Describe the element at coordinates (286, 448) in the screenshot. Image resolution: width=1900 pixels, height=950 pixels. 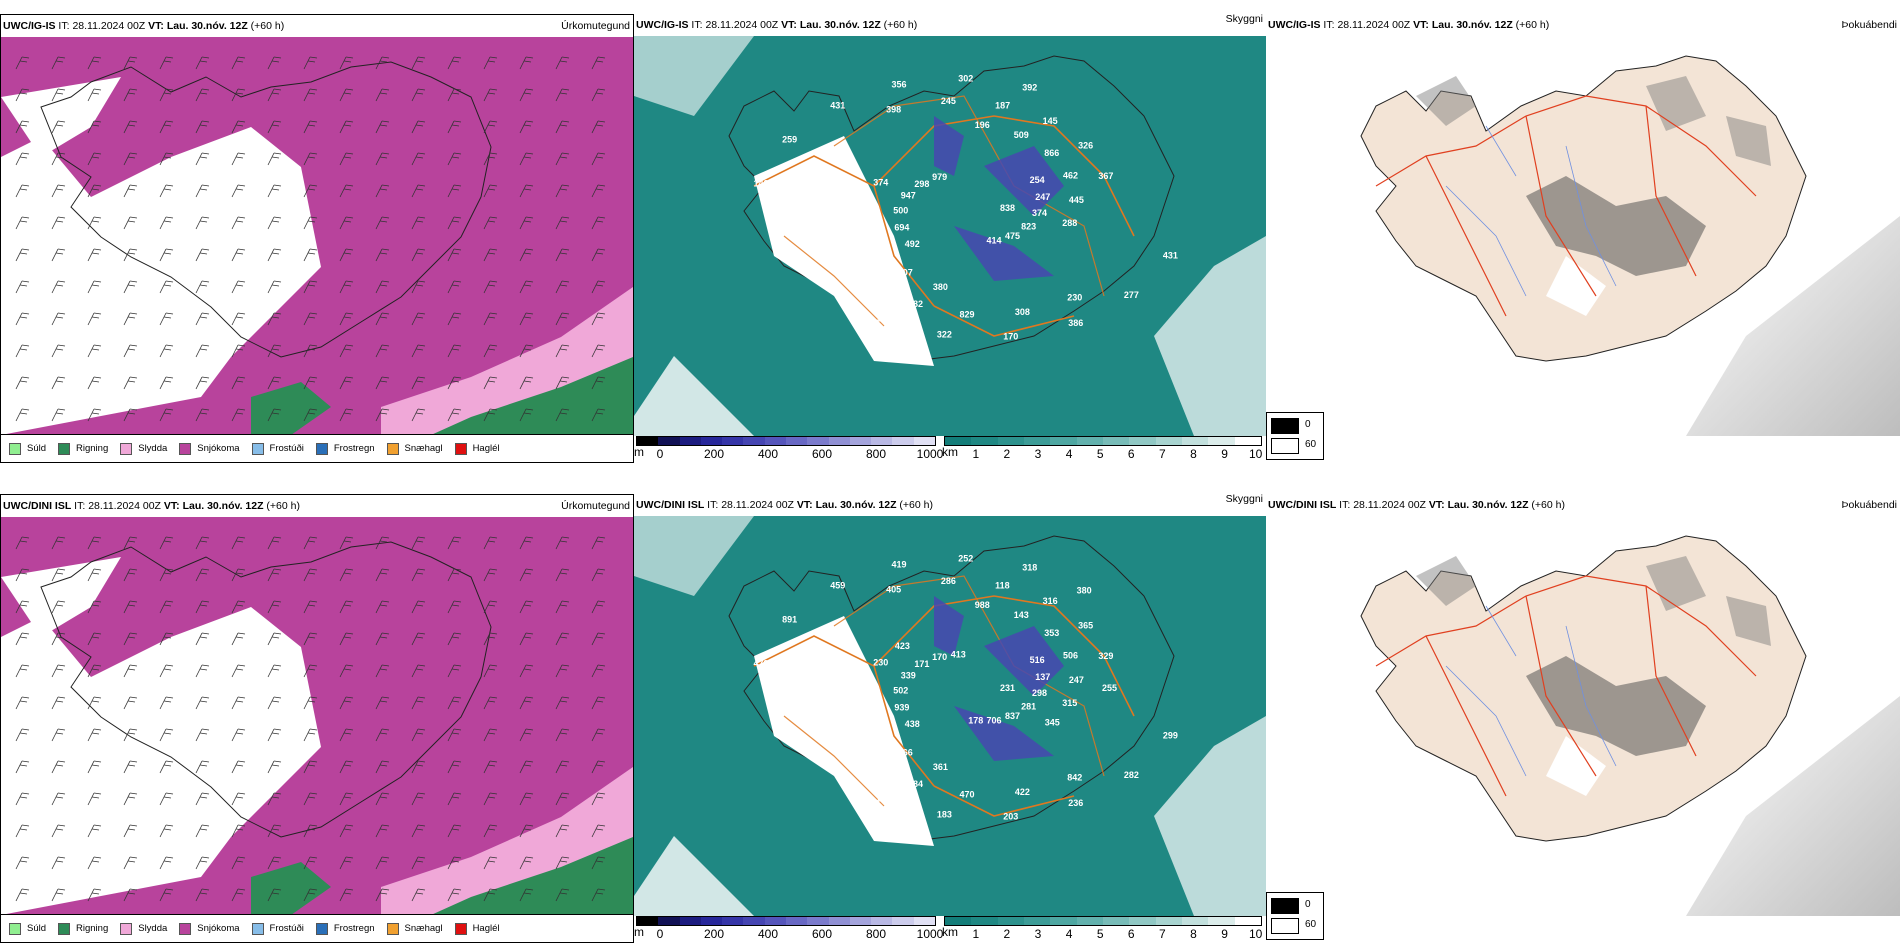
I see `legend-label: Frostúði` at that location.